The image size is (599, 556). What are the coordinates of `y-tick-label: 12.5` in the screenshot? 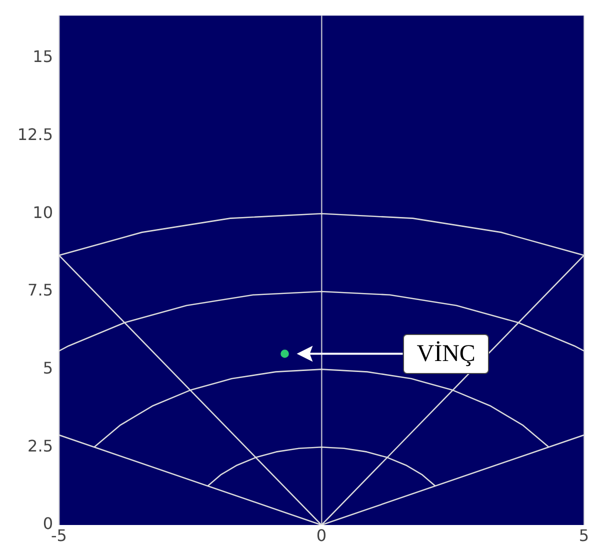 It's located at (35, 134).